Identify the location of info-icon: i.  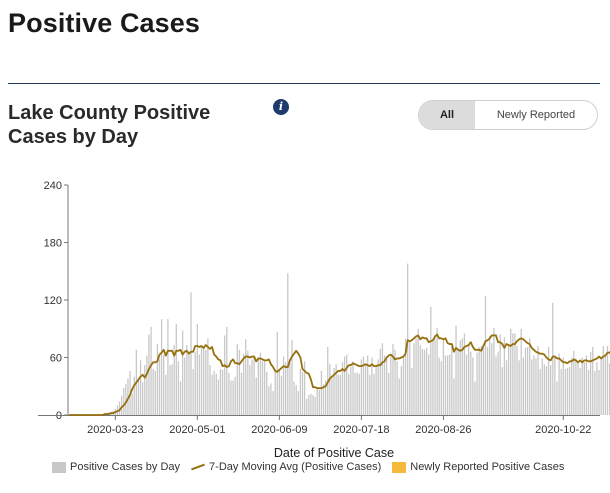
(281, 107).